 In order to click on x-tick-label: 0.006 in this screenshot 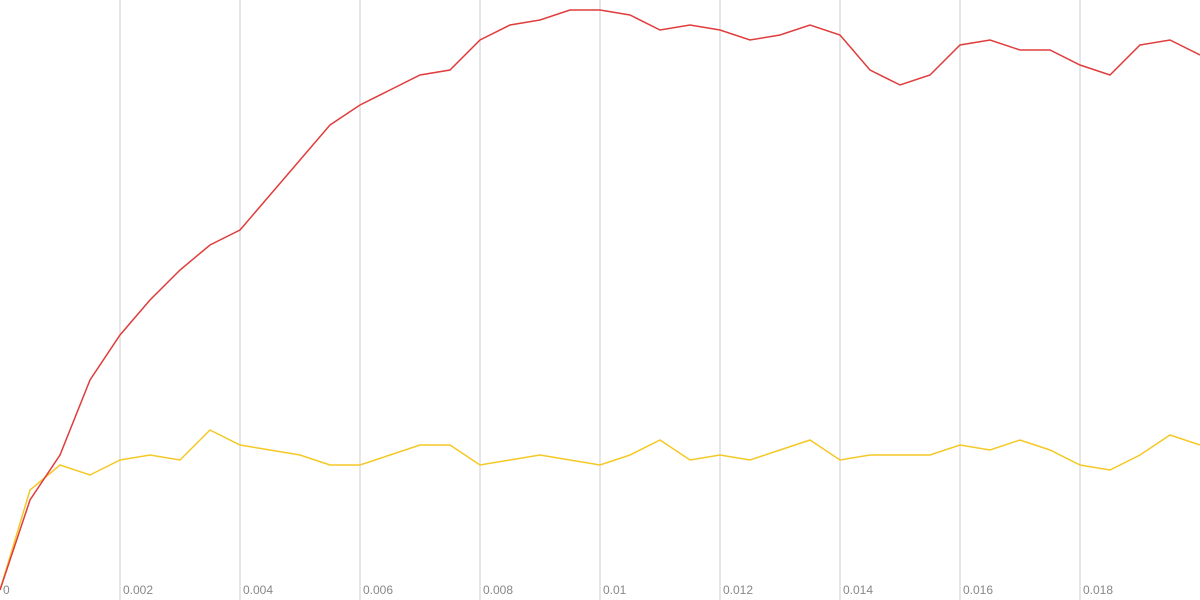, I will do `click(378, 590)`.